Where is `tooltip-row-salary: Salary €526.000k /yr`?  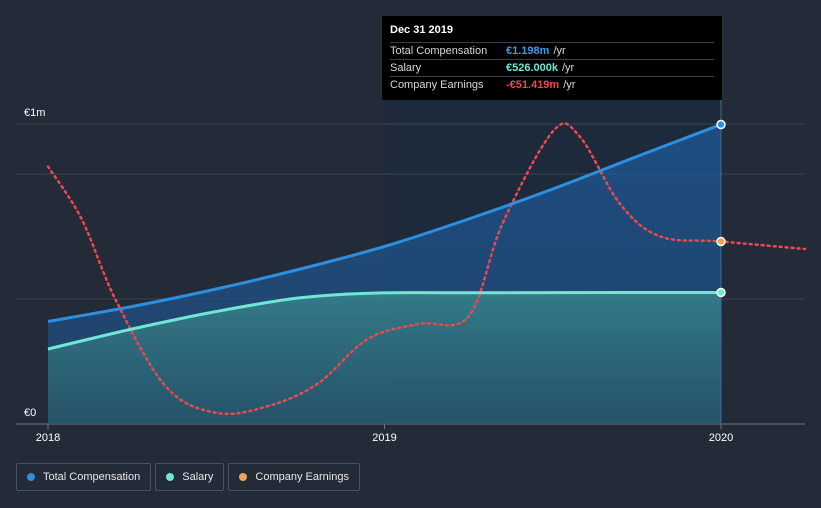
tooltip-row-salary: Salary €526.000k /yr is located at coordinates (552, 67).